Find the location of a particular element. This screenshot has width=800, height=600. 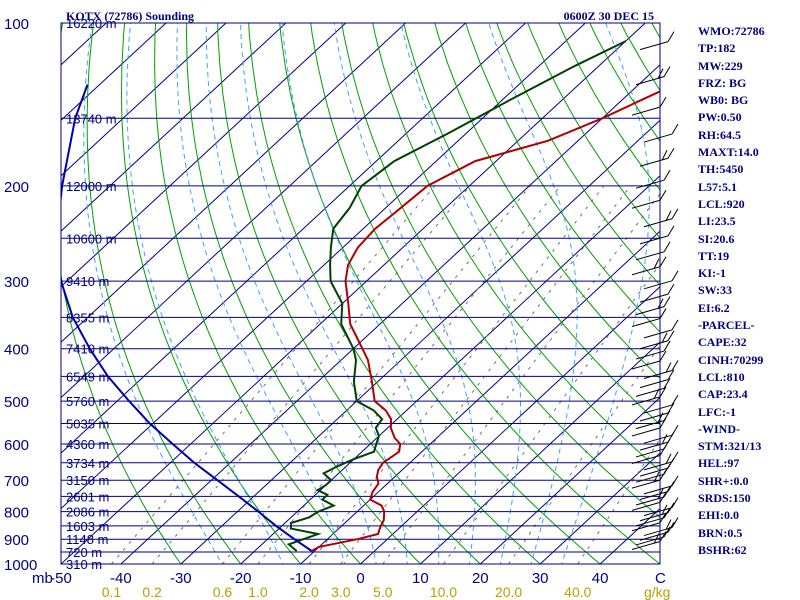

index-entry: WMO:72786 is located at coordinates (731, 31).